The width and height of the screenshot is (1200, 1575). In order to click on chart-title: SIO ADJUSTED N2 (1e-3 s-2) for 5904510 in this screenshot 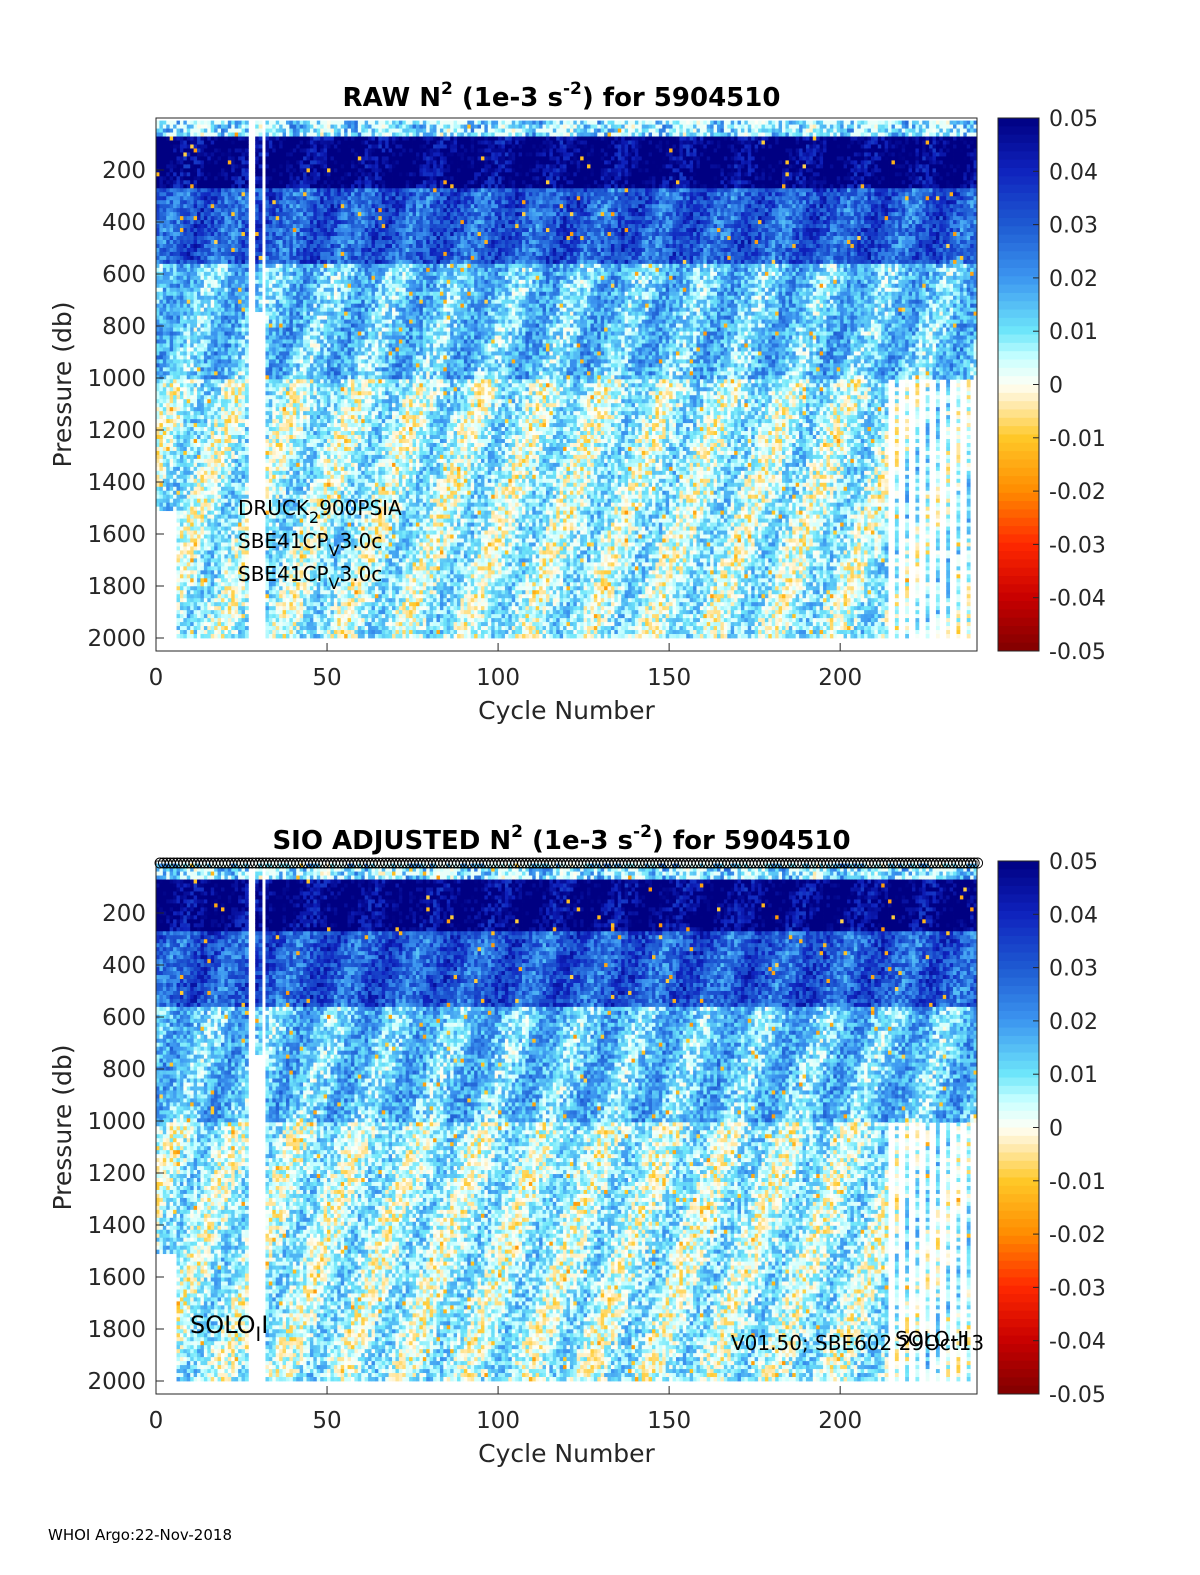, I will do `click(561, 839)`.